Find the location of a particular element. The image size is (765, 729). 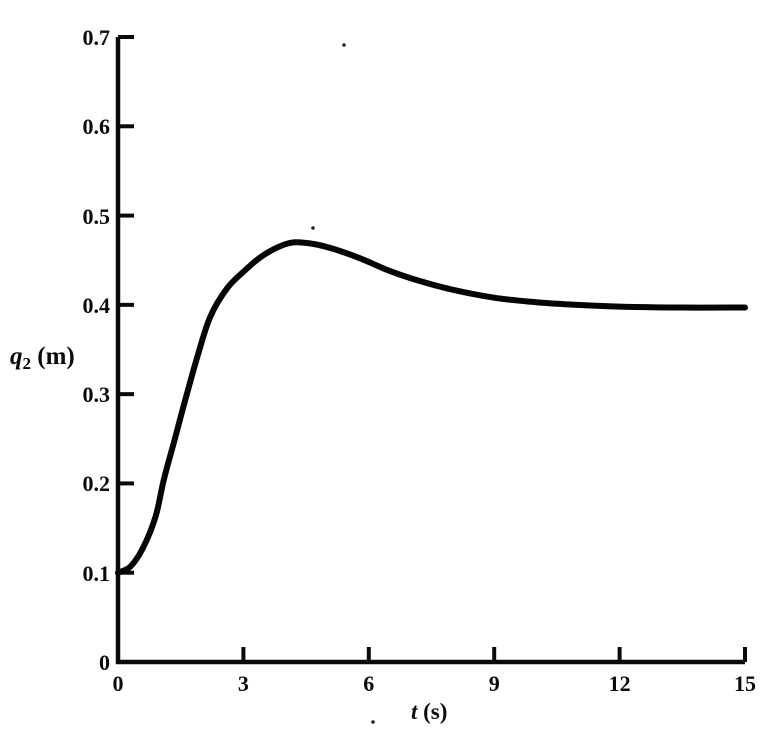

y-axis-subscript: 2 is located at coordinates (27, 363).